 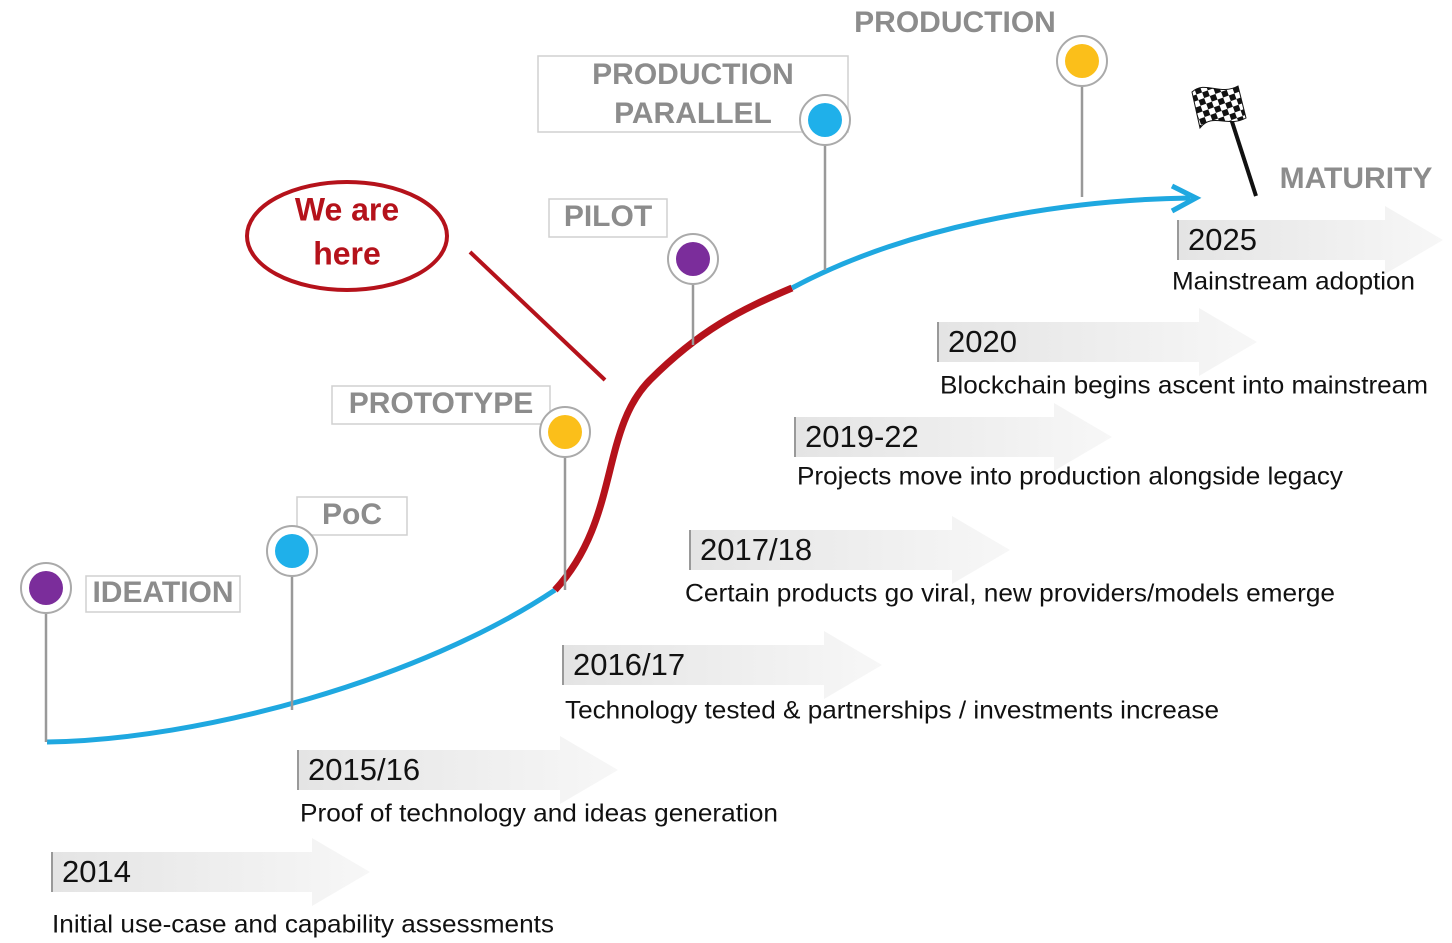 I want to click on stage-label: IDEATION, so click(x=162, y=592).